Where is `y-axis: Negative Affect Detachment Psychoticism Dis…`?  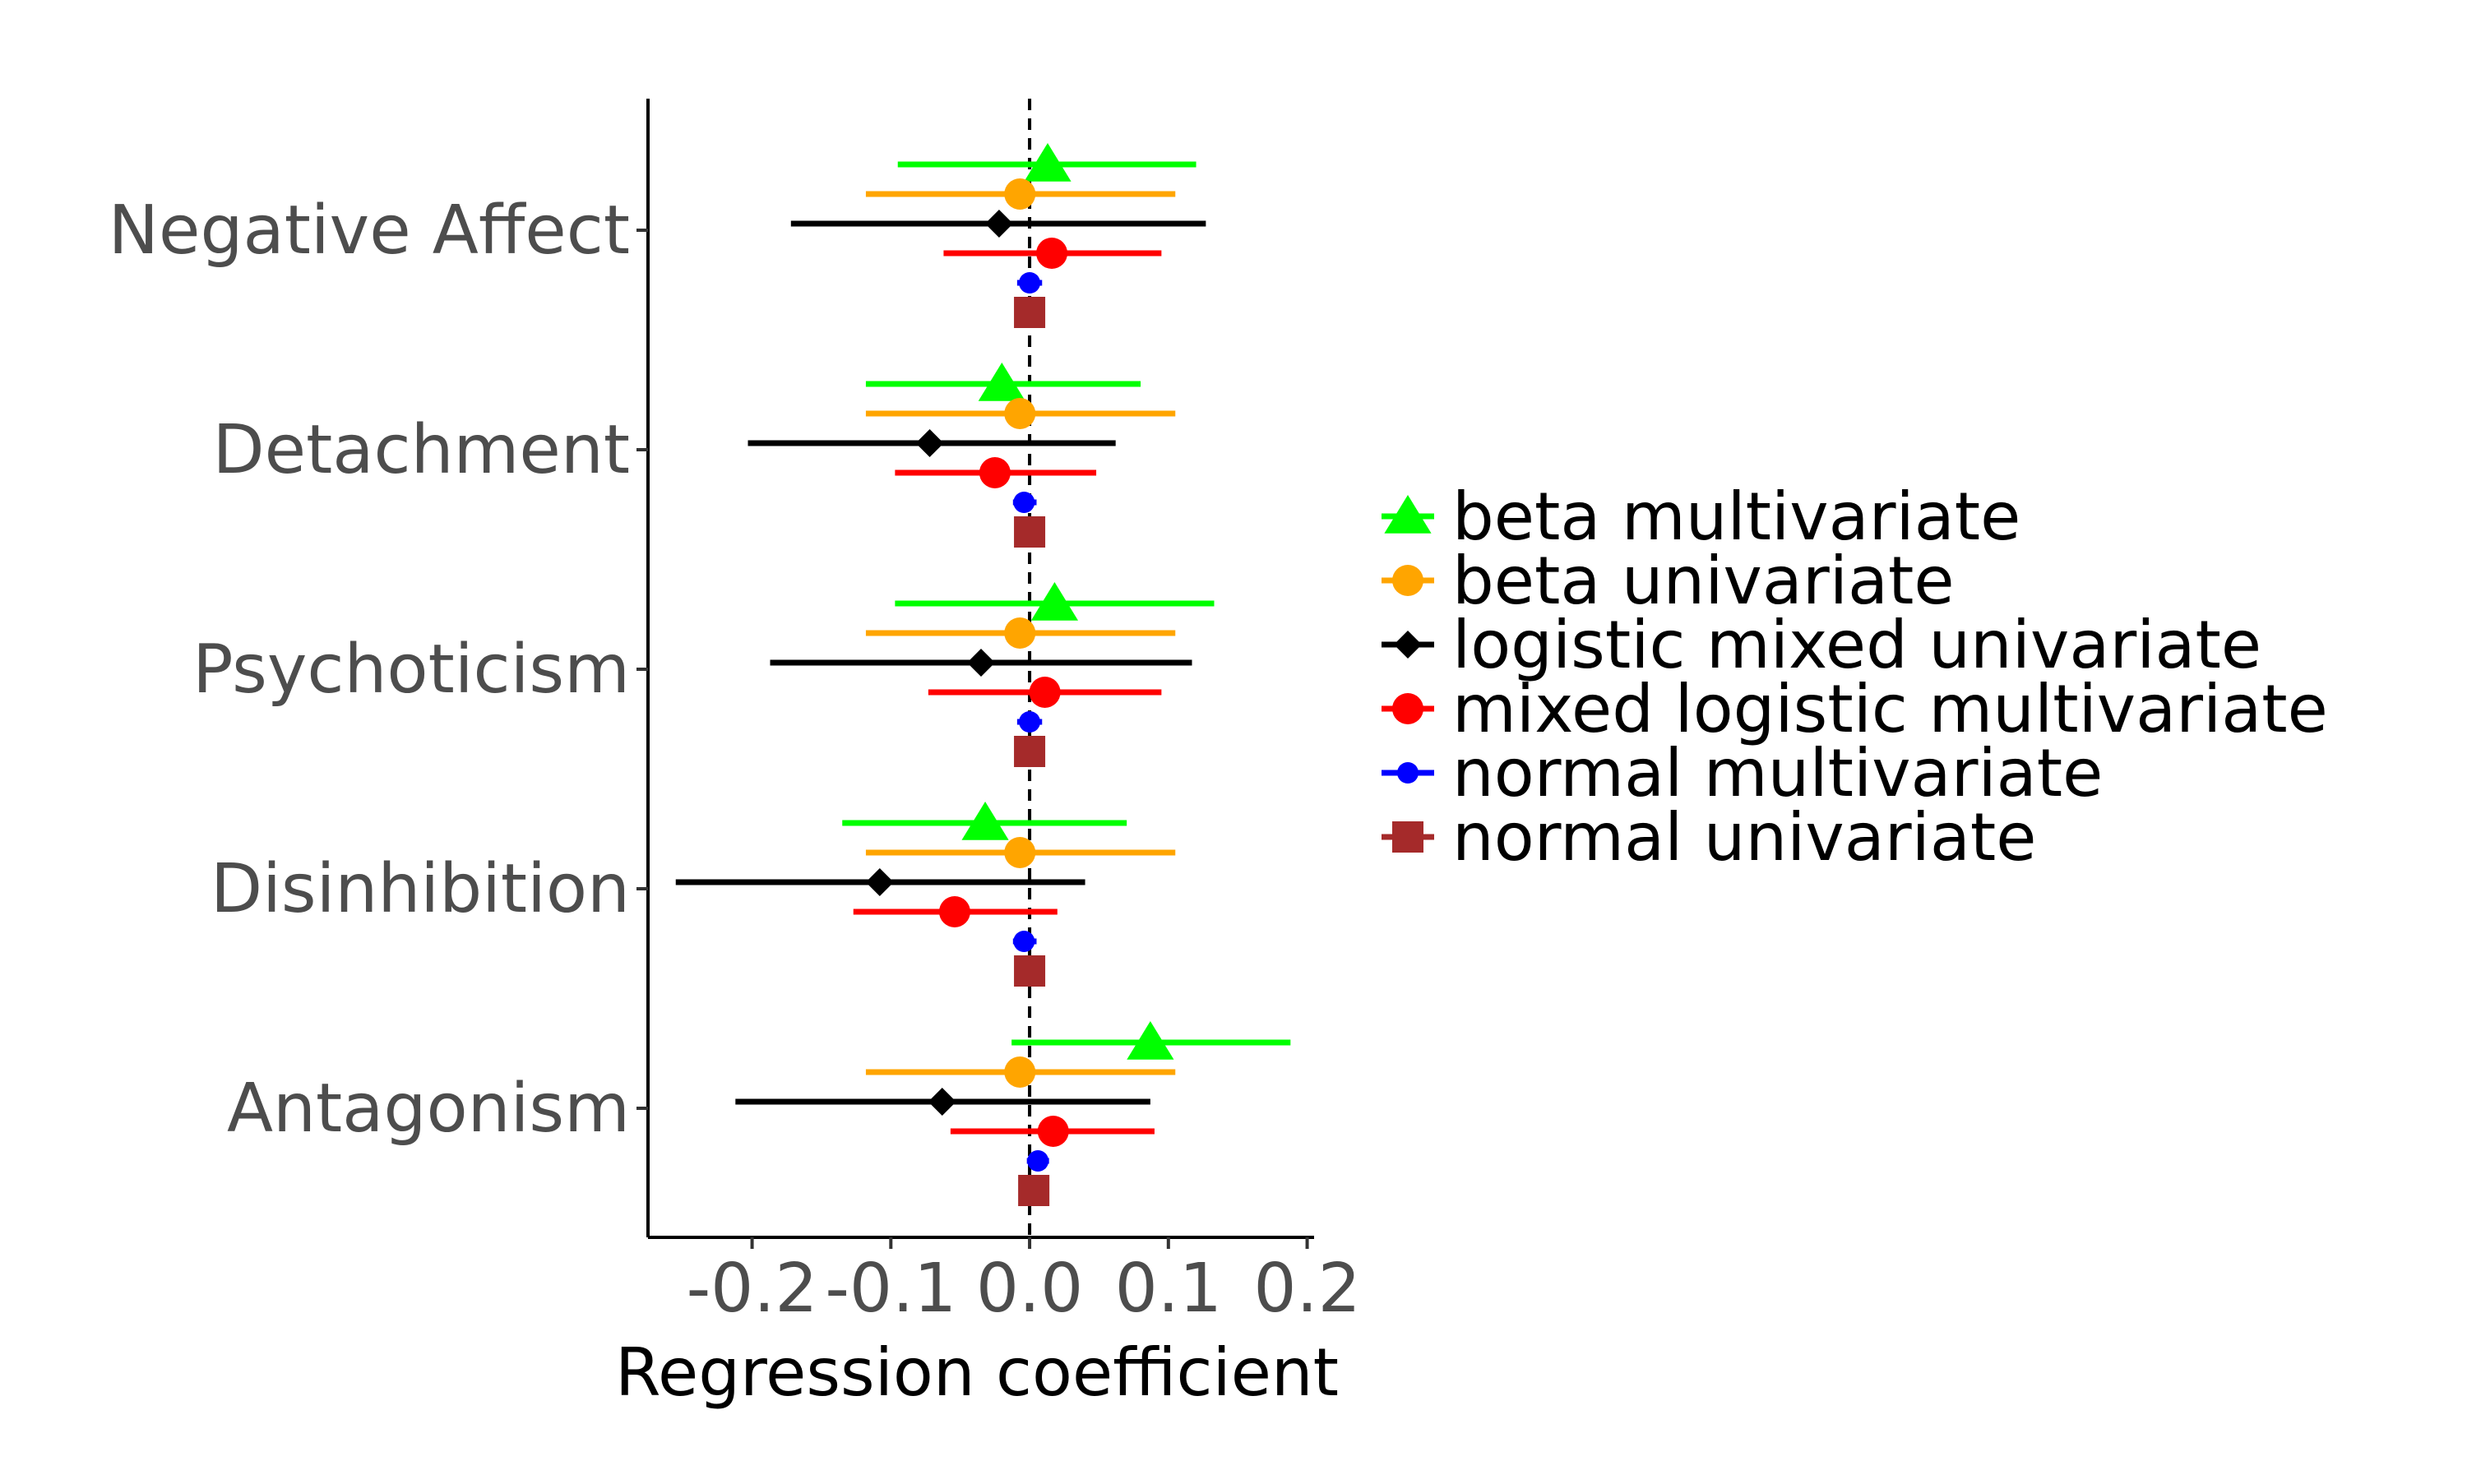 y-axis: Negative Affect Detachment Psychoticism Dis… is located at coordinates (379, 670).